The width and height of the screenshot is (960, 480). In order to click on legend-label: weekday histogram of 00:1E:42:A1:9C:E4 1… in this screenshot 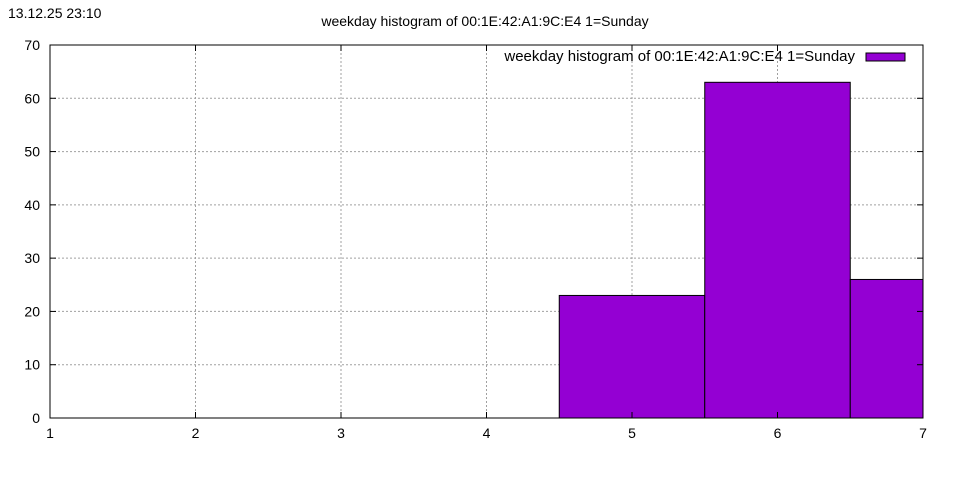, I will do `click(679, 56)`.